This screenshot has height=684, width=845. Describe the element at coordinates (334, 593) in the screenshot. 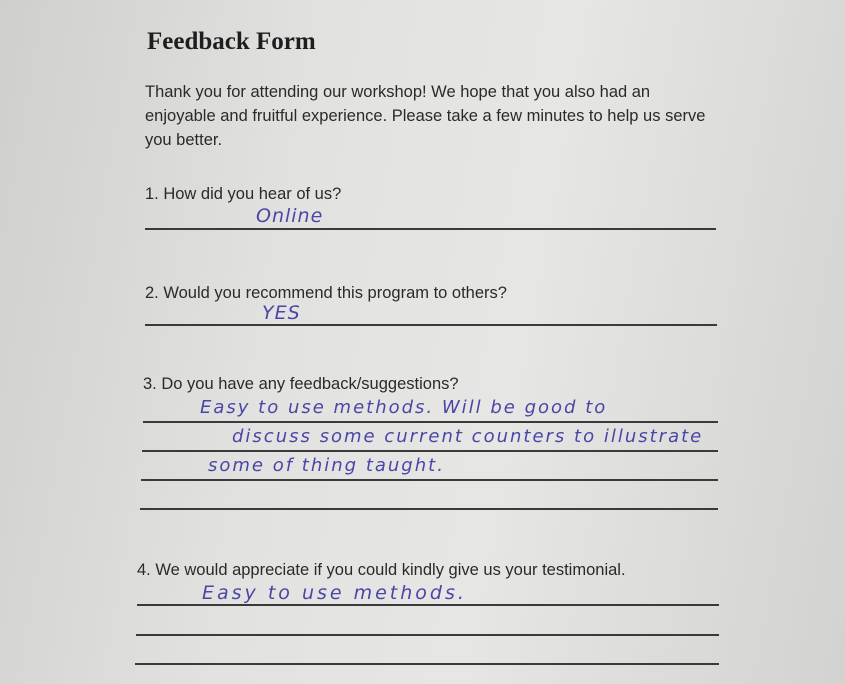

I see `answer-4-line-1: Easy to use methods.` at that location.